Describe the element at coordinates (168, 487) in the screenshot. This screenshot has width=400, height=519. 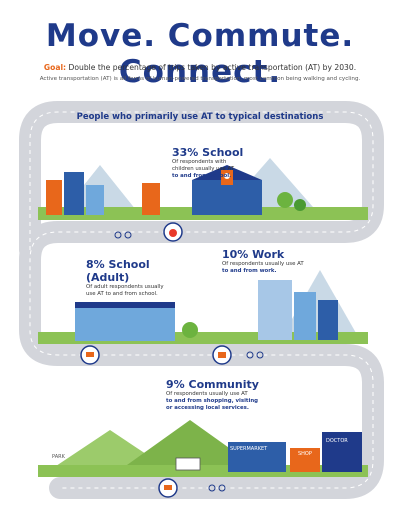
I see `shopping-cart-icon-fill` at that location.